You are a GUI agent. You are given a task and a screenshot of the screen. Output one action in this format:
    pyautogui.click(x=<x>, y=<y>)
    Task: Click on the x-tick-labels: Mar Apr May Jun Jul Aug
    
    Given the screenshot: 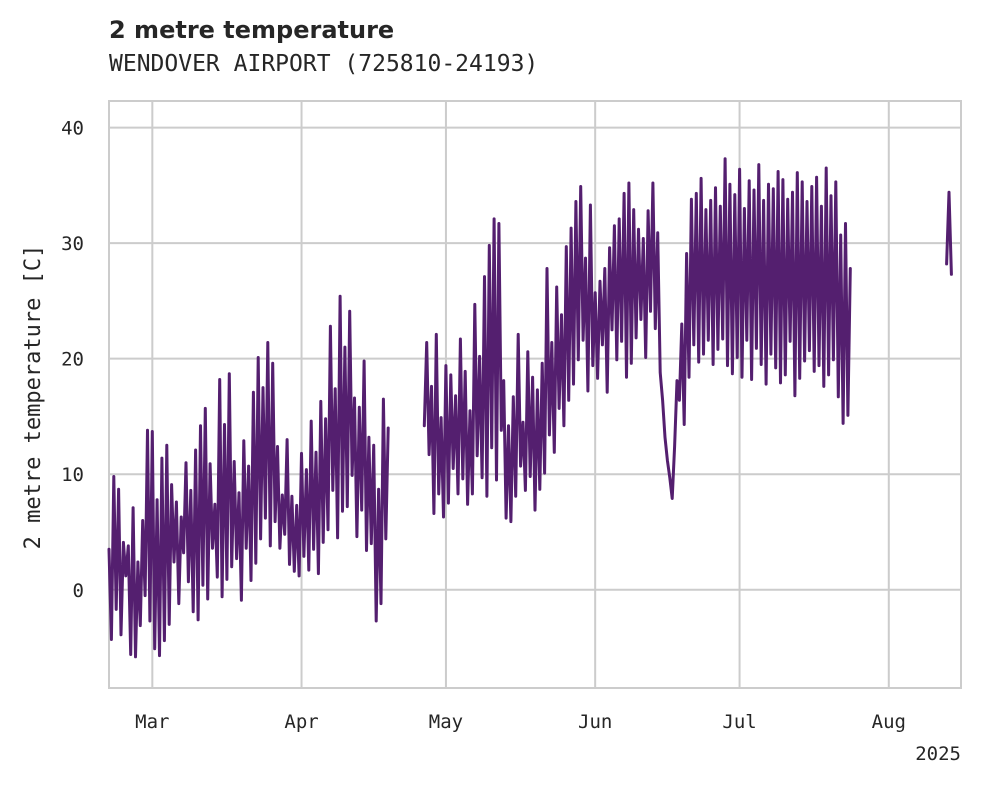 What is the action you would take?
    pyautogui.click(x=520, y=722)
    